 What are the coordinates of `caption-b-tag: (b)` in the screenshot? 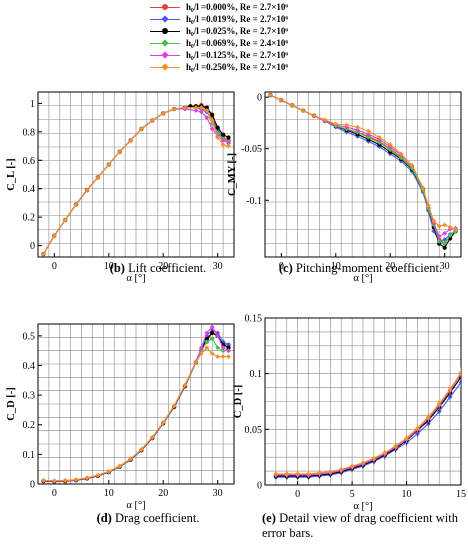 It's located at (117, 268).